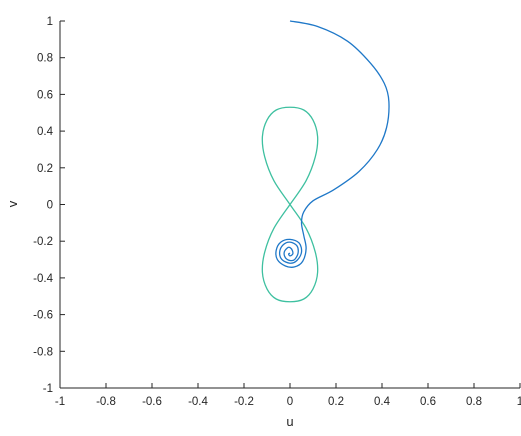 This screenshot has width=521, height=436. What do you see at coordinates (48, 389) in the screenshot?
I see `y-tick-label: -1` at bounding box center [48, 389].